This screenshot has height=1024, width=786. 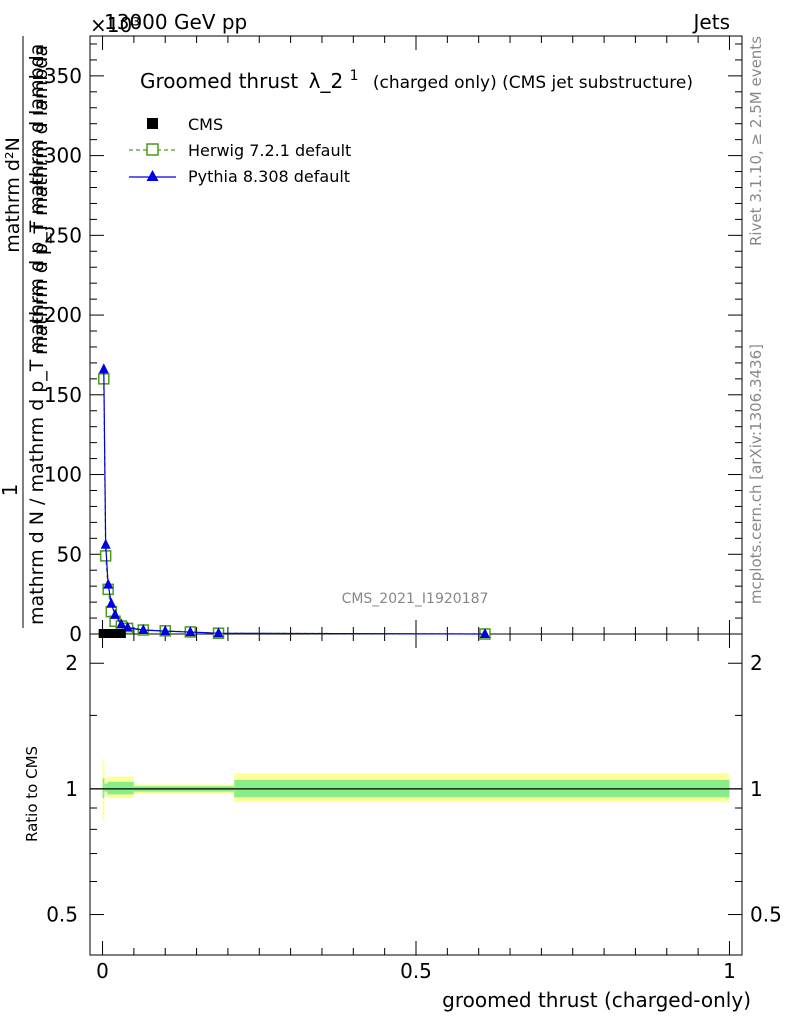 What do you see at coordinates (63, 395) in the screenshot?
I see `y-tick-label: 150` at bounding box center [63, 395].